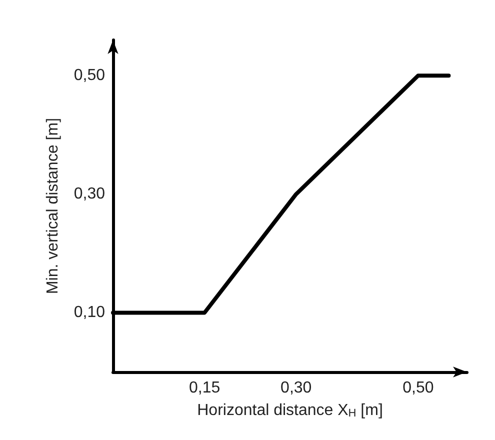  What do you see at coordinates (90, 194) in the screenshot?
I see `y-tick-label: 0,30` at bounding box center [90, 194].